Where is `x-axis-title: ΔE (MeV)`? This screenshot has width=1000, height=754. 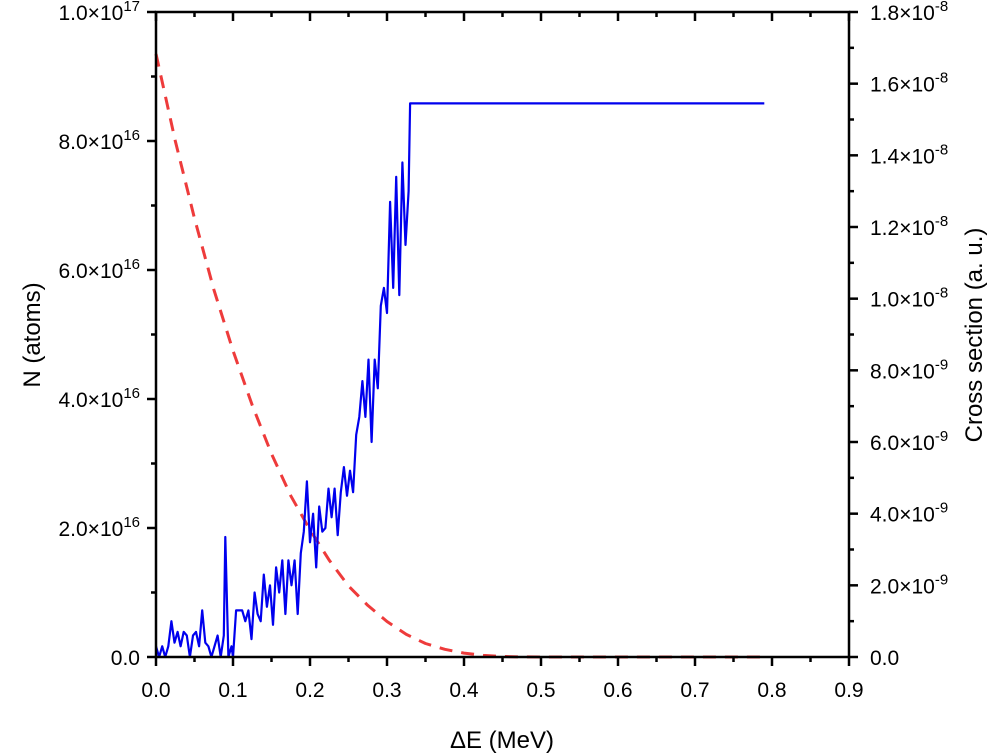 x-axis-title: ΔE (MeV) is located at coordinates (502, 740).